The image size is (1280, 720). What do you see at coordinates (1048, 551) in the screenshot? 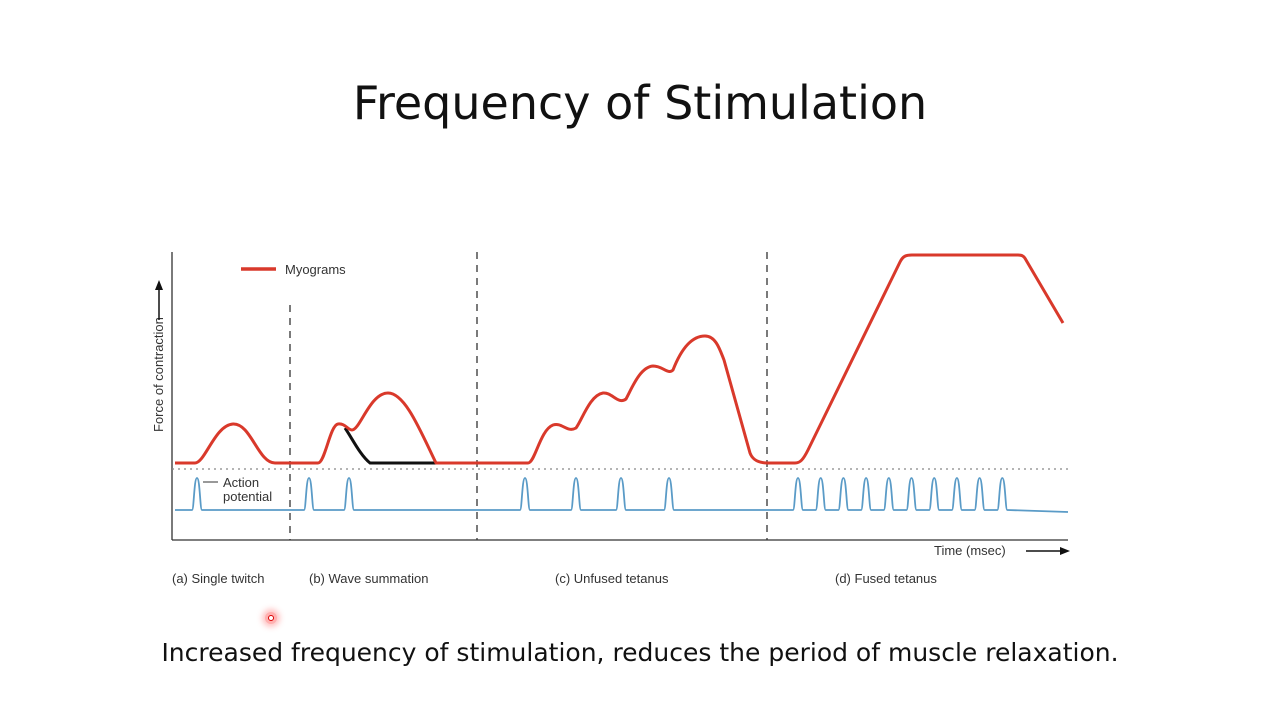
I see `x-axis-arrow-icon` at bounding box center [1048, 551].